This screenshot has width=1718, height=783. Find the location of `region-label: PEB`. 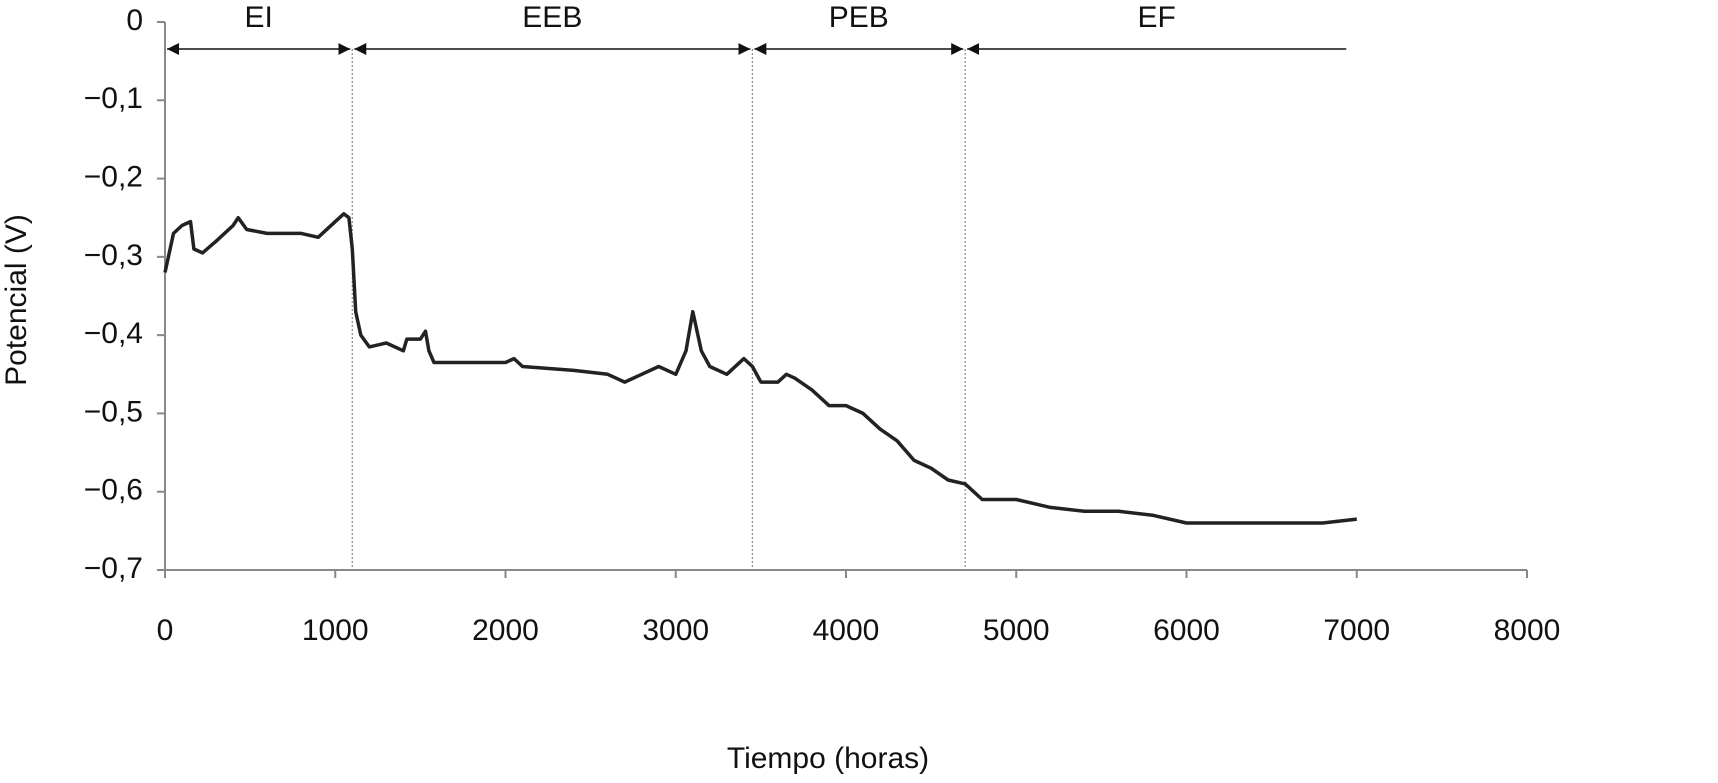

region-label: PEB is located at coordinates (859, 17).